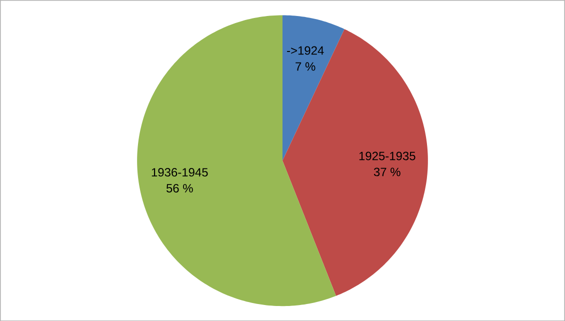  What do you see at coordinates (387, 172) in the screenshot?
I see `data-label: 37 %` at bounding box center [387, 172].